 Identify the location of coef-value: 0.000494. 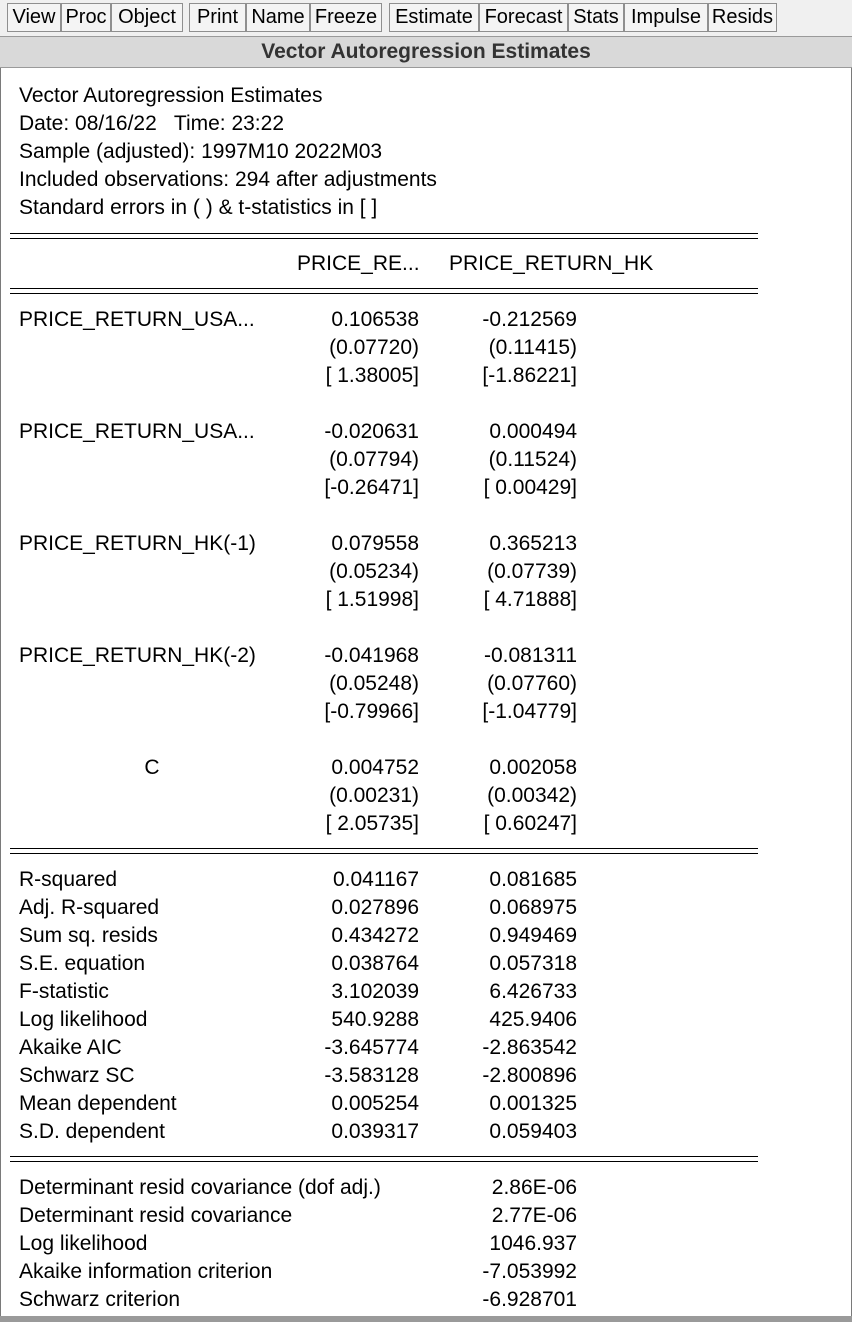
(533, 431).